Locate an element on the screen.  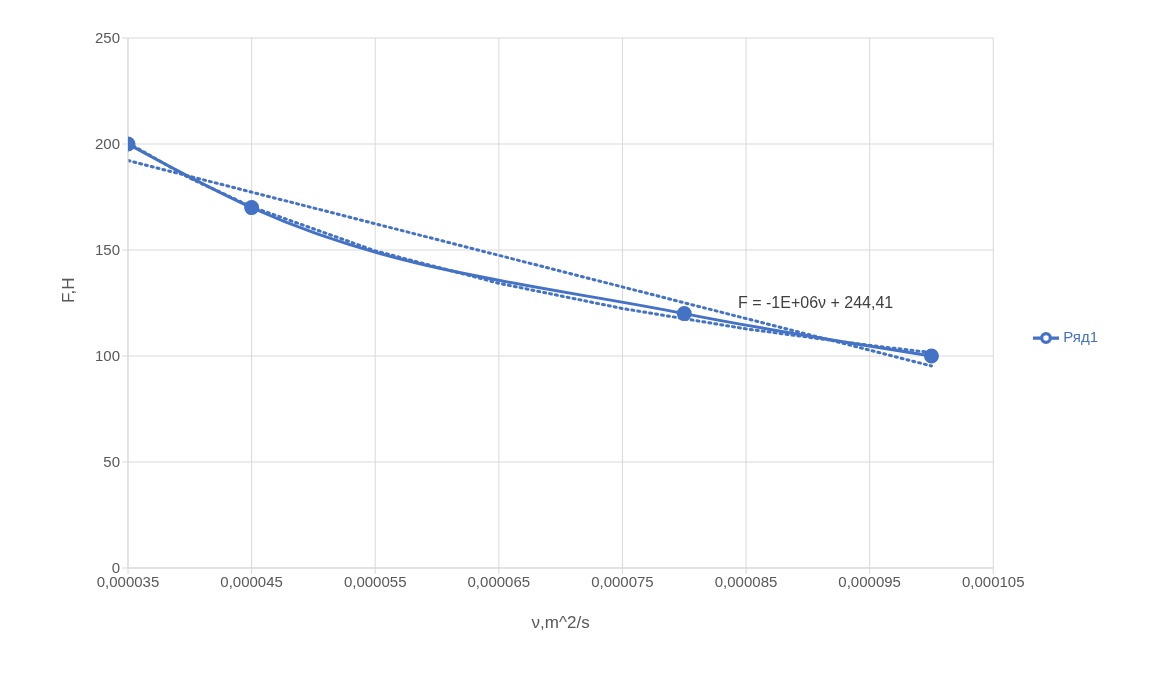
x-tick-label: 0,000055 is located at coordinates (375, 581).